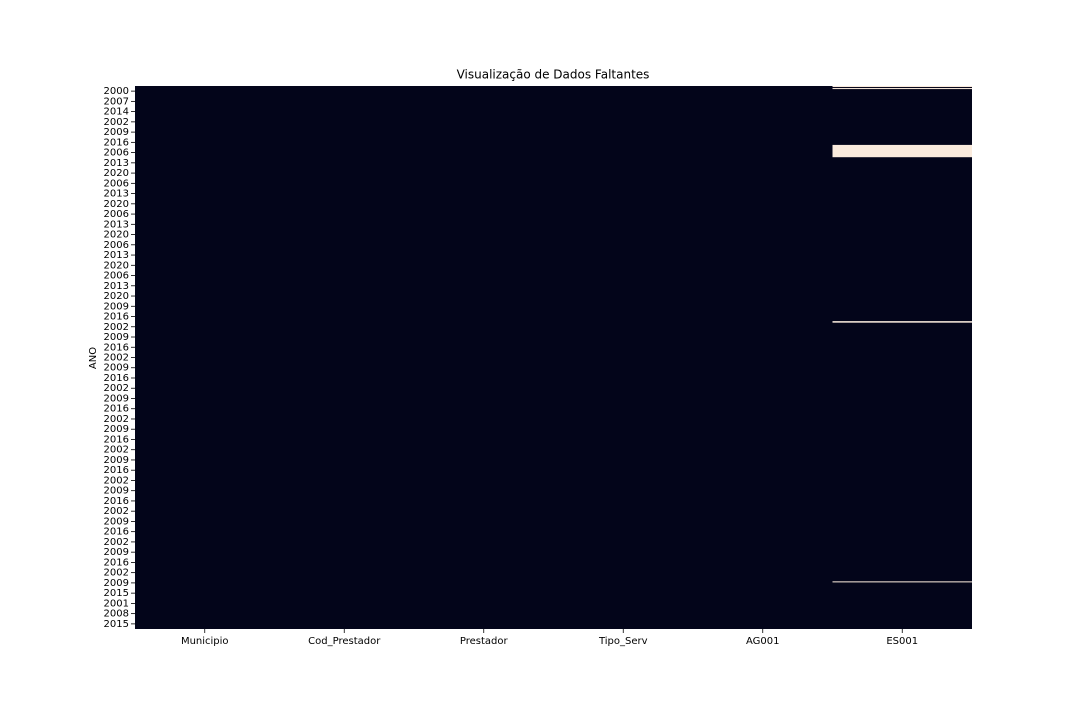 Image resolution: width=1080 pixels, height=720 pixels. What do you see at coordinates (205, 641) in the screenshot?
I see `x-tick-label: Municipio` at bounding box center [205, 641].